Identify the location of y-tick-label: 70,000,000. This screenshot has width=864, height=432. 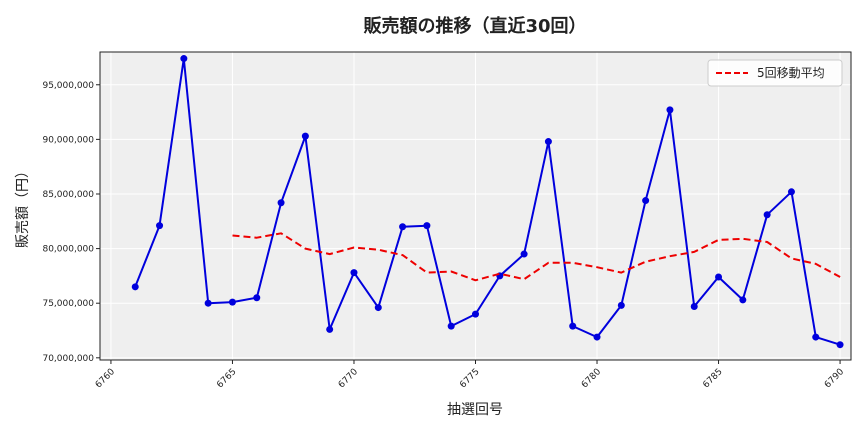
(68, 359).